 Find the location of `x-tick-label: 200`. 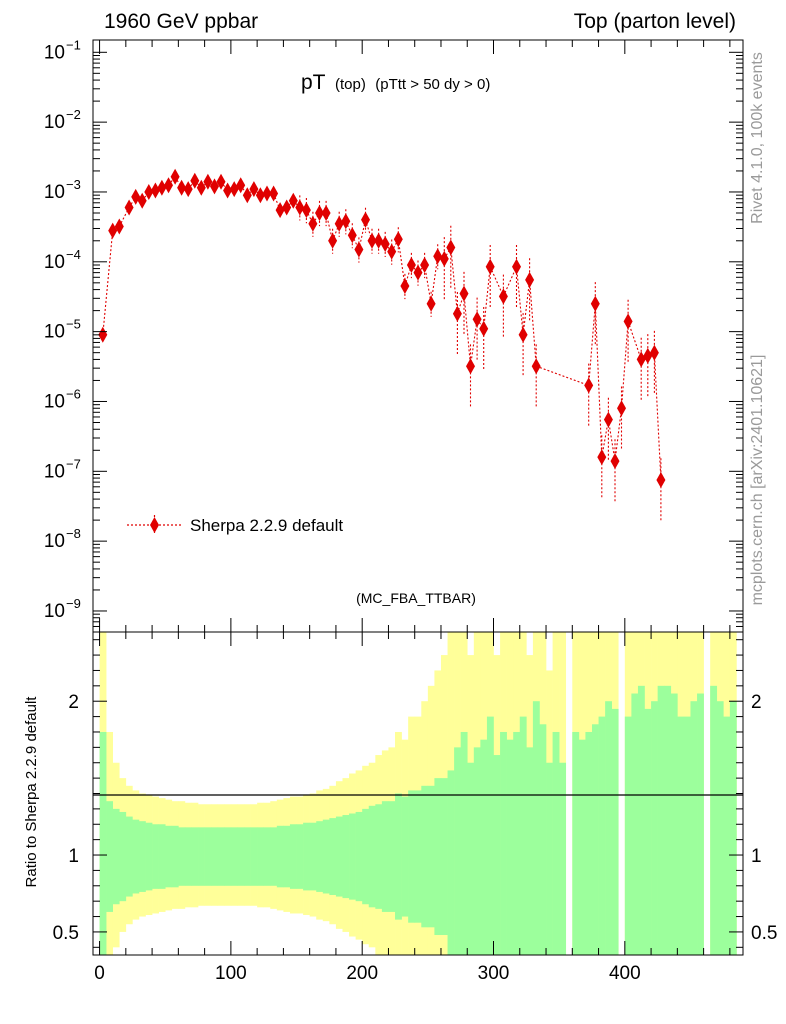

x-tick-label: 200 is located at coordinates (362, 973).